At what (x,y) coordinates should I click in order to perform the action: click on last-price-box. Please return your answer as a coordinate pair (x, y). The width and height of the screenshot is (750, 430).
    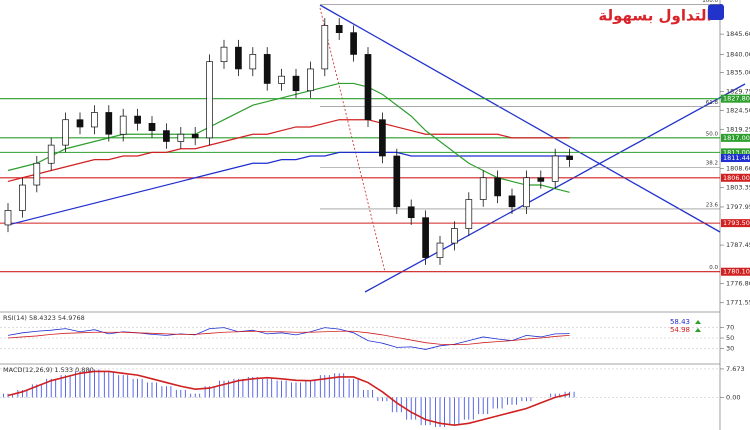
    Looking at the image, I should click on (735, 158).